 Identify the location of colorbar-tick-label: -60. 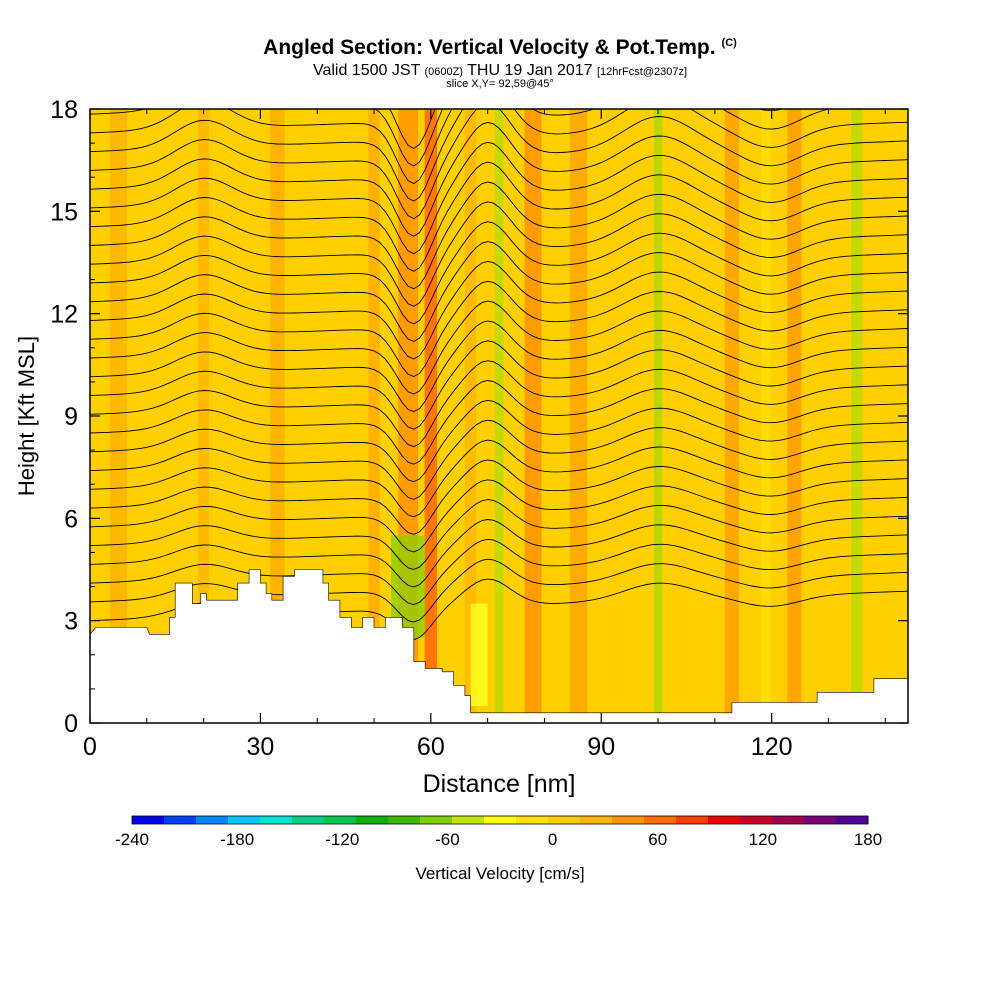
(447, 839).